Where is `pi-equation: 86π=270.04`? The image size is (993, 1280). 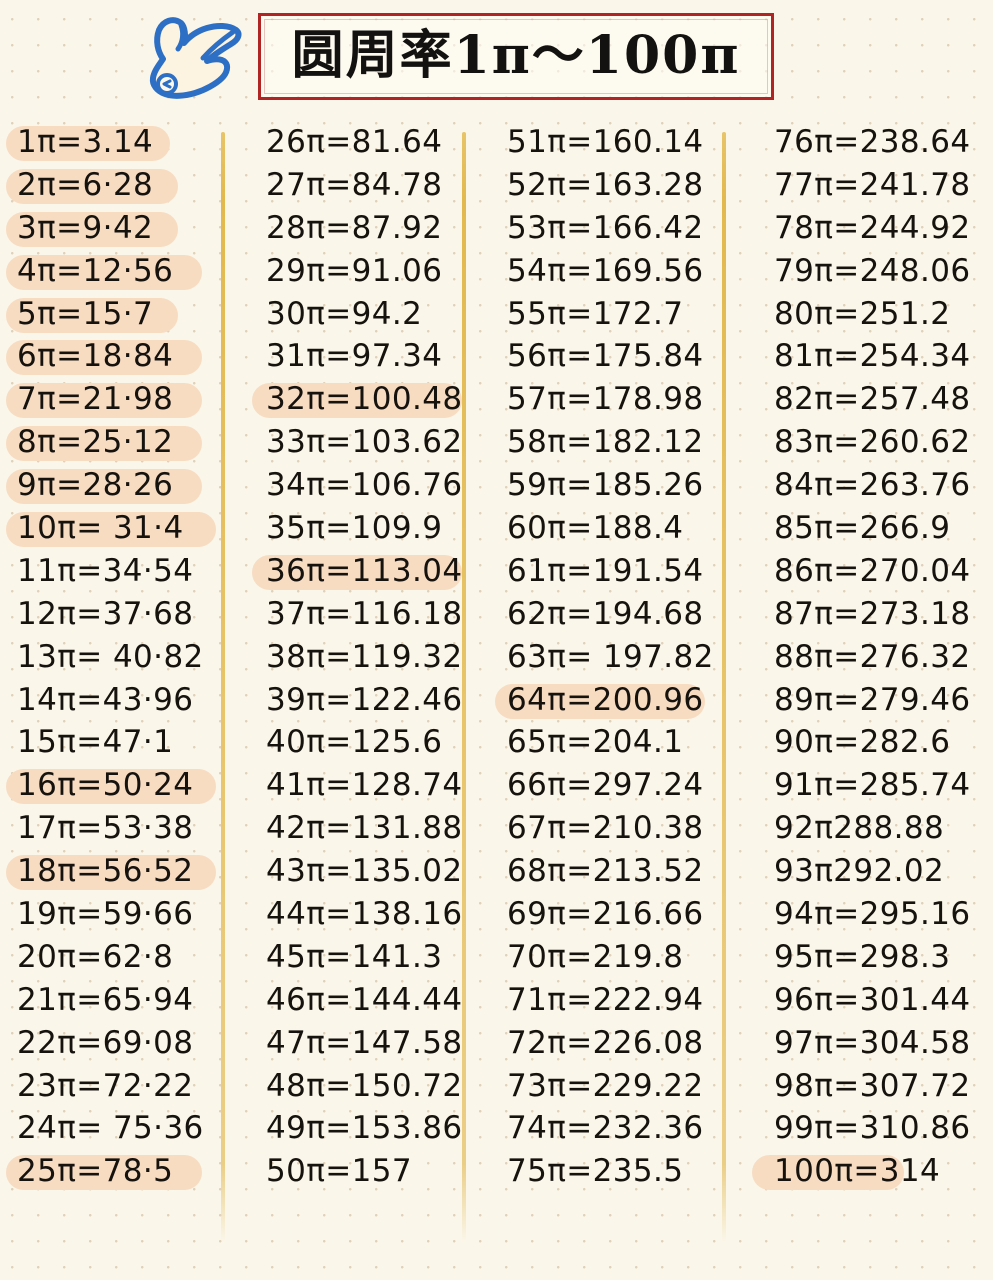
pi-equation: 86π=270.04 is located at coordinates (872, 570).